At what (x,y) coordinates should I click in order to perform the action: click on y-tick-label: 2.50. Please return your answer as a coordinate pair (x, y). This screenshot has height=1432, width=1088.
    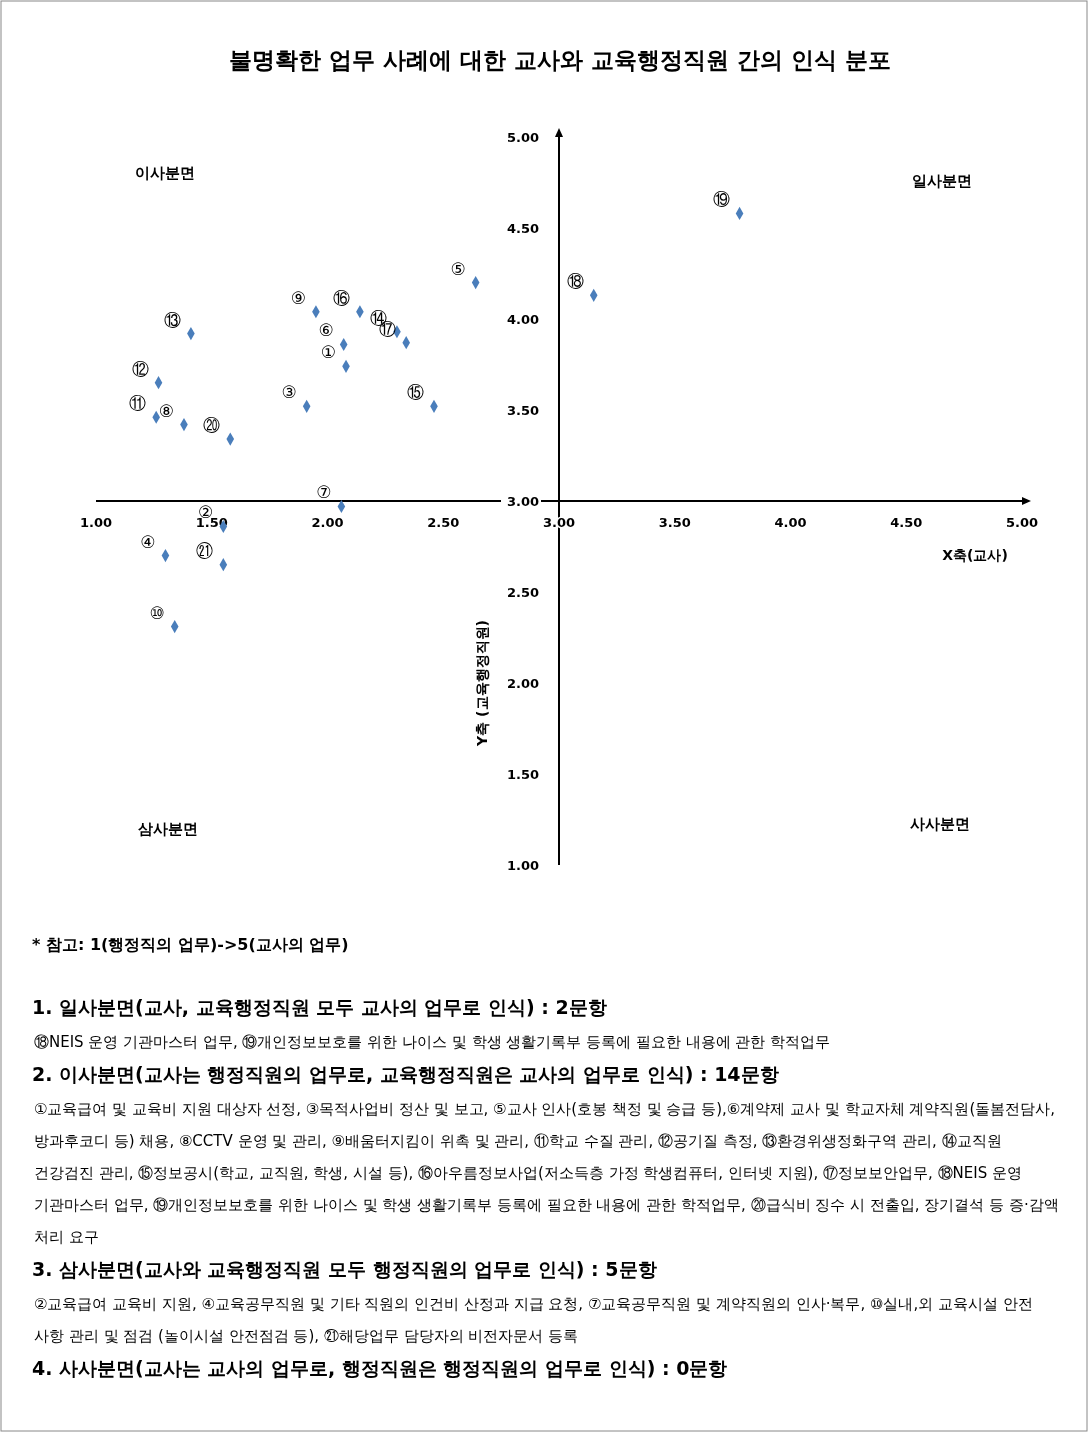
    Looking at the image, I should click on (522, 592).